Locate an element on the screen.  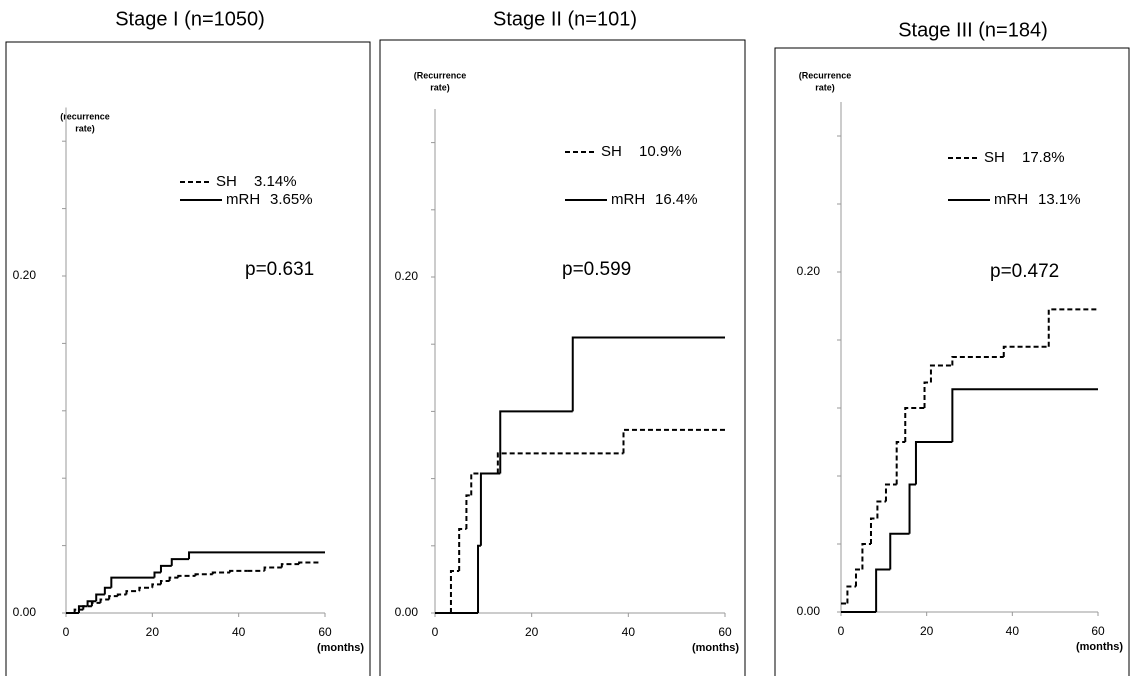
p-value: p=0.599 is located at coordinates (596, 269).